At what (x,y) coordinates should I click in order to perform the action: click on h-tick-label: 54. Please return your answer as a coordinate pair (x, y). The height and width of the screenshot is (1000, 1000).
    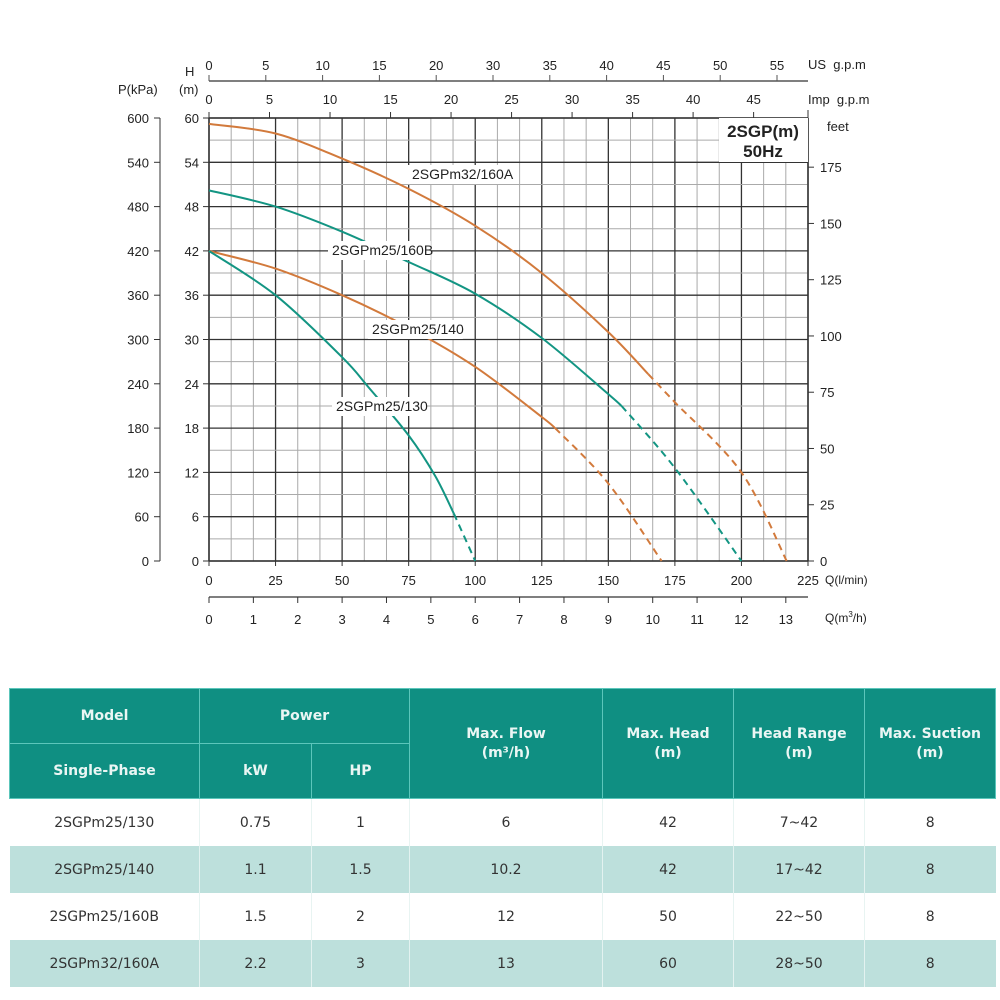
    Looking at the image, I should click on (192, 162).